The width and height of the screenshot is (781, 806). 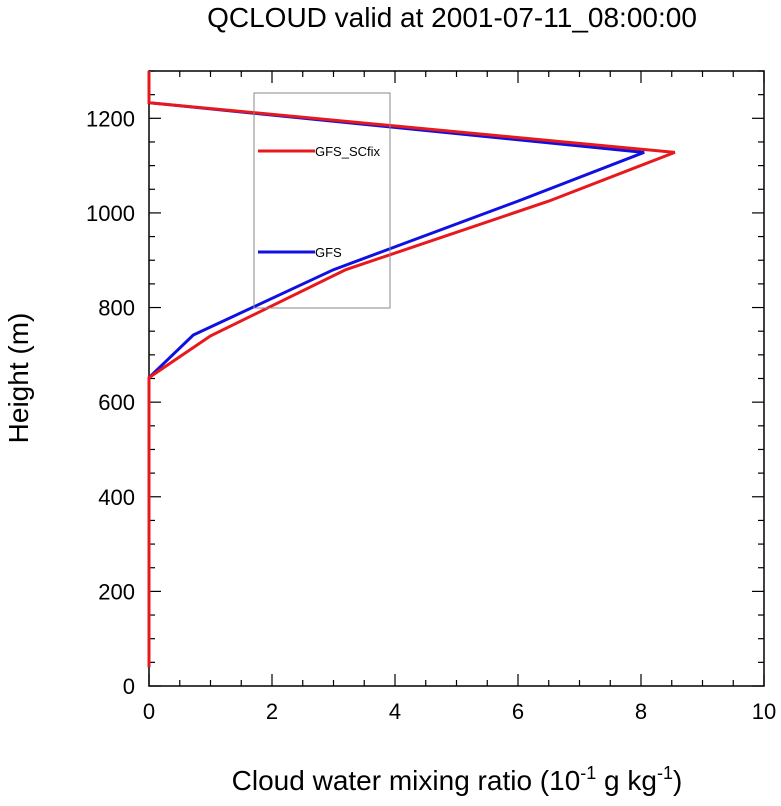 What do you see at coordinates (110, 118) in the screenshot?
I see `y-tick-label: 1200` at bounding box center [110, 118].